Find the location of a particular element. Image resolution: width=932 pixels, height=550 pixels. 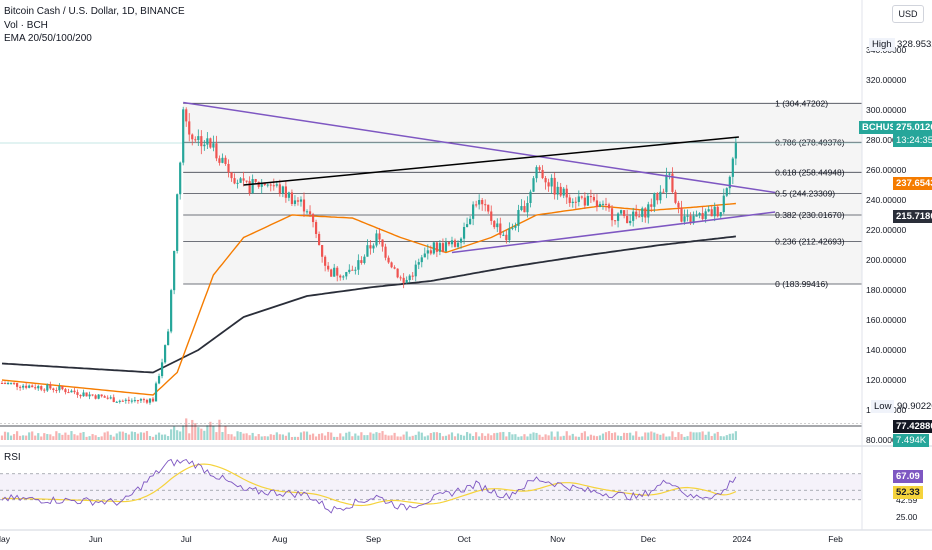

last-price-tag: 275.01269 is located at coordinates (912, 127).